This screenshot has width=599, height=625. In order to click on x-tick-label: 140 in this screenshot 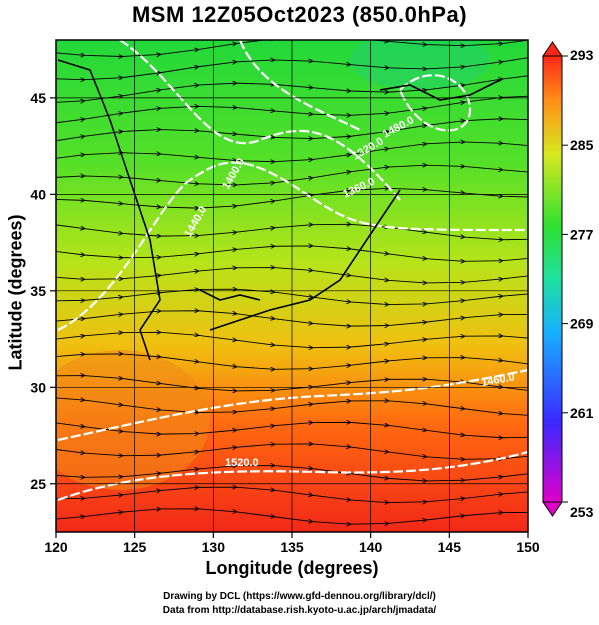, I will do `click(371, 547)`.